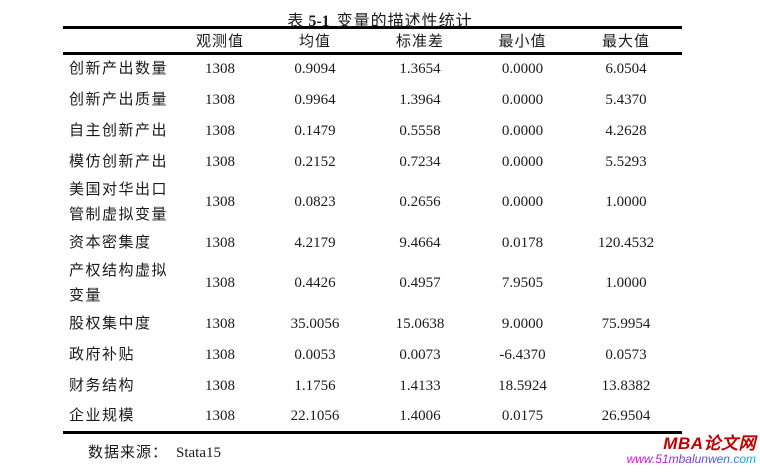 This screenshot has height=475, width=760. Describe the element at coordinates (315, 130) in the screenshot. I see `cell-mean: 0.1479` at that location.